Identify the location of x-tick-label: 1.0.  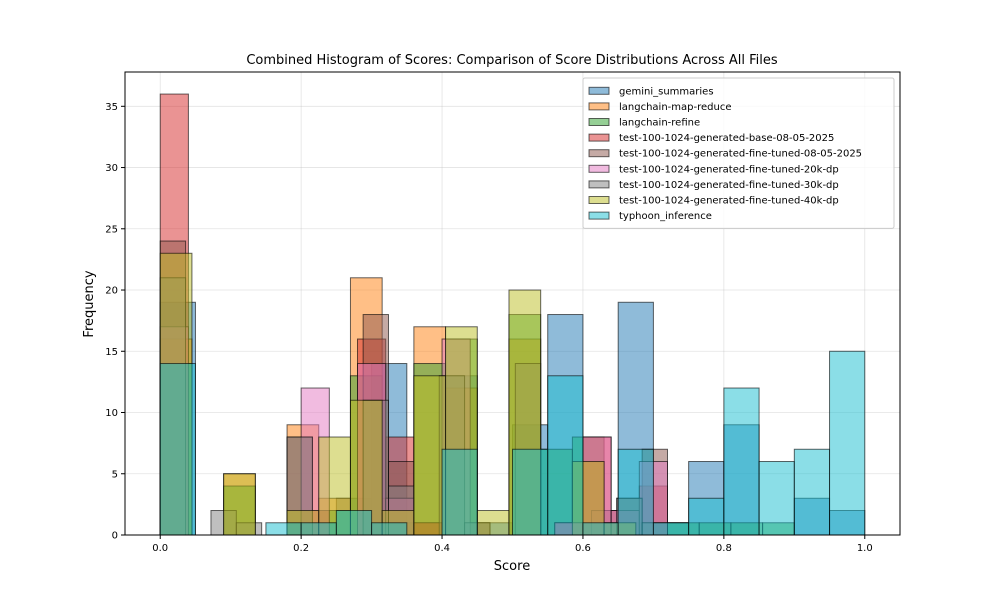
(865, 548).